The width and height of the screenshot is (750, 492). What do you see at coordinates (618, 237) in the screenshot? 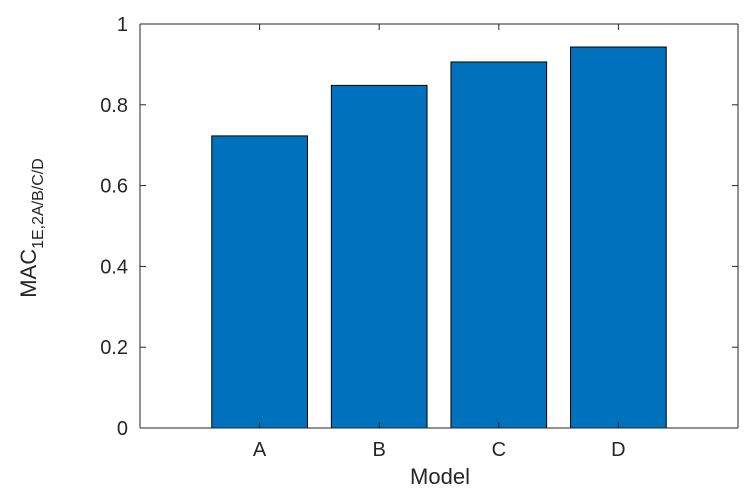
I see `bar-d` at bounding box center [618, 237].